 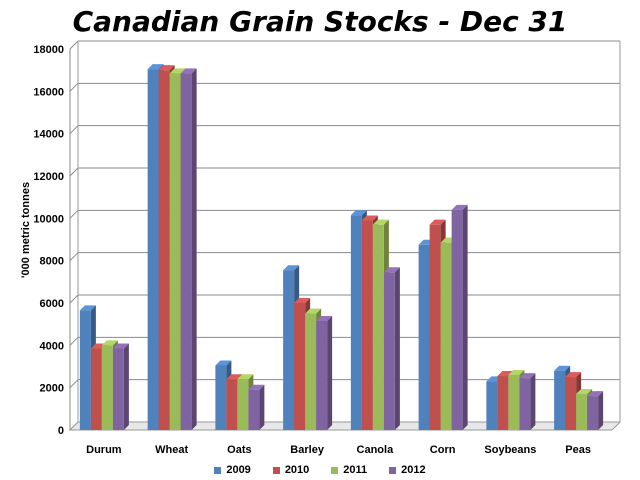 I want to click on legend-item: 2009, so click(x=232, y=470).